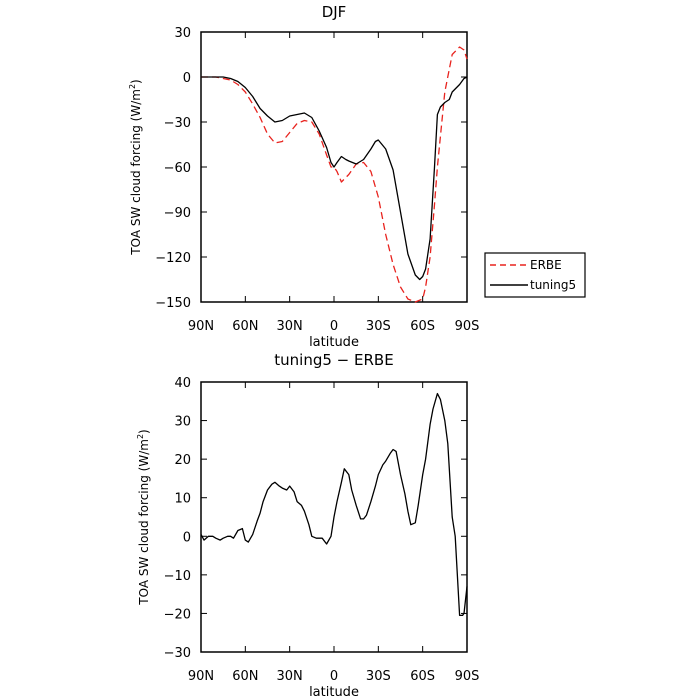 This screenshot has height=700, width=700. Describe the element at coordinates (334, 692) in the screenshot. I see `bottom-x-axis-label: latitude` at that location.